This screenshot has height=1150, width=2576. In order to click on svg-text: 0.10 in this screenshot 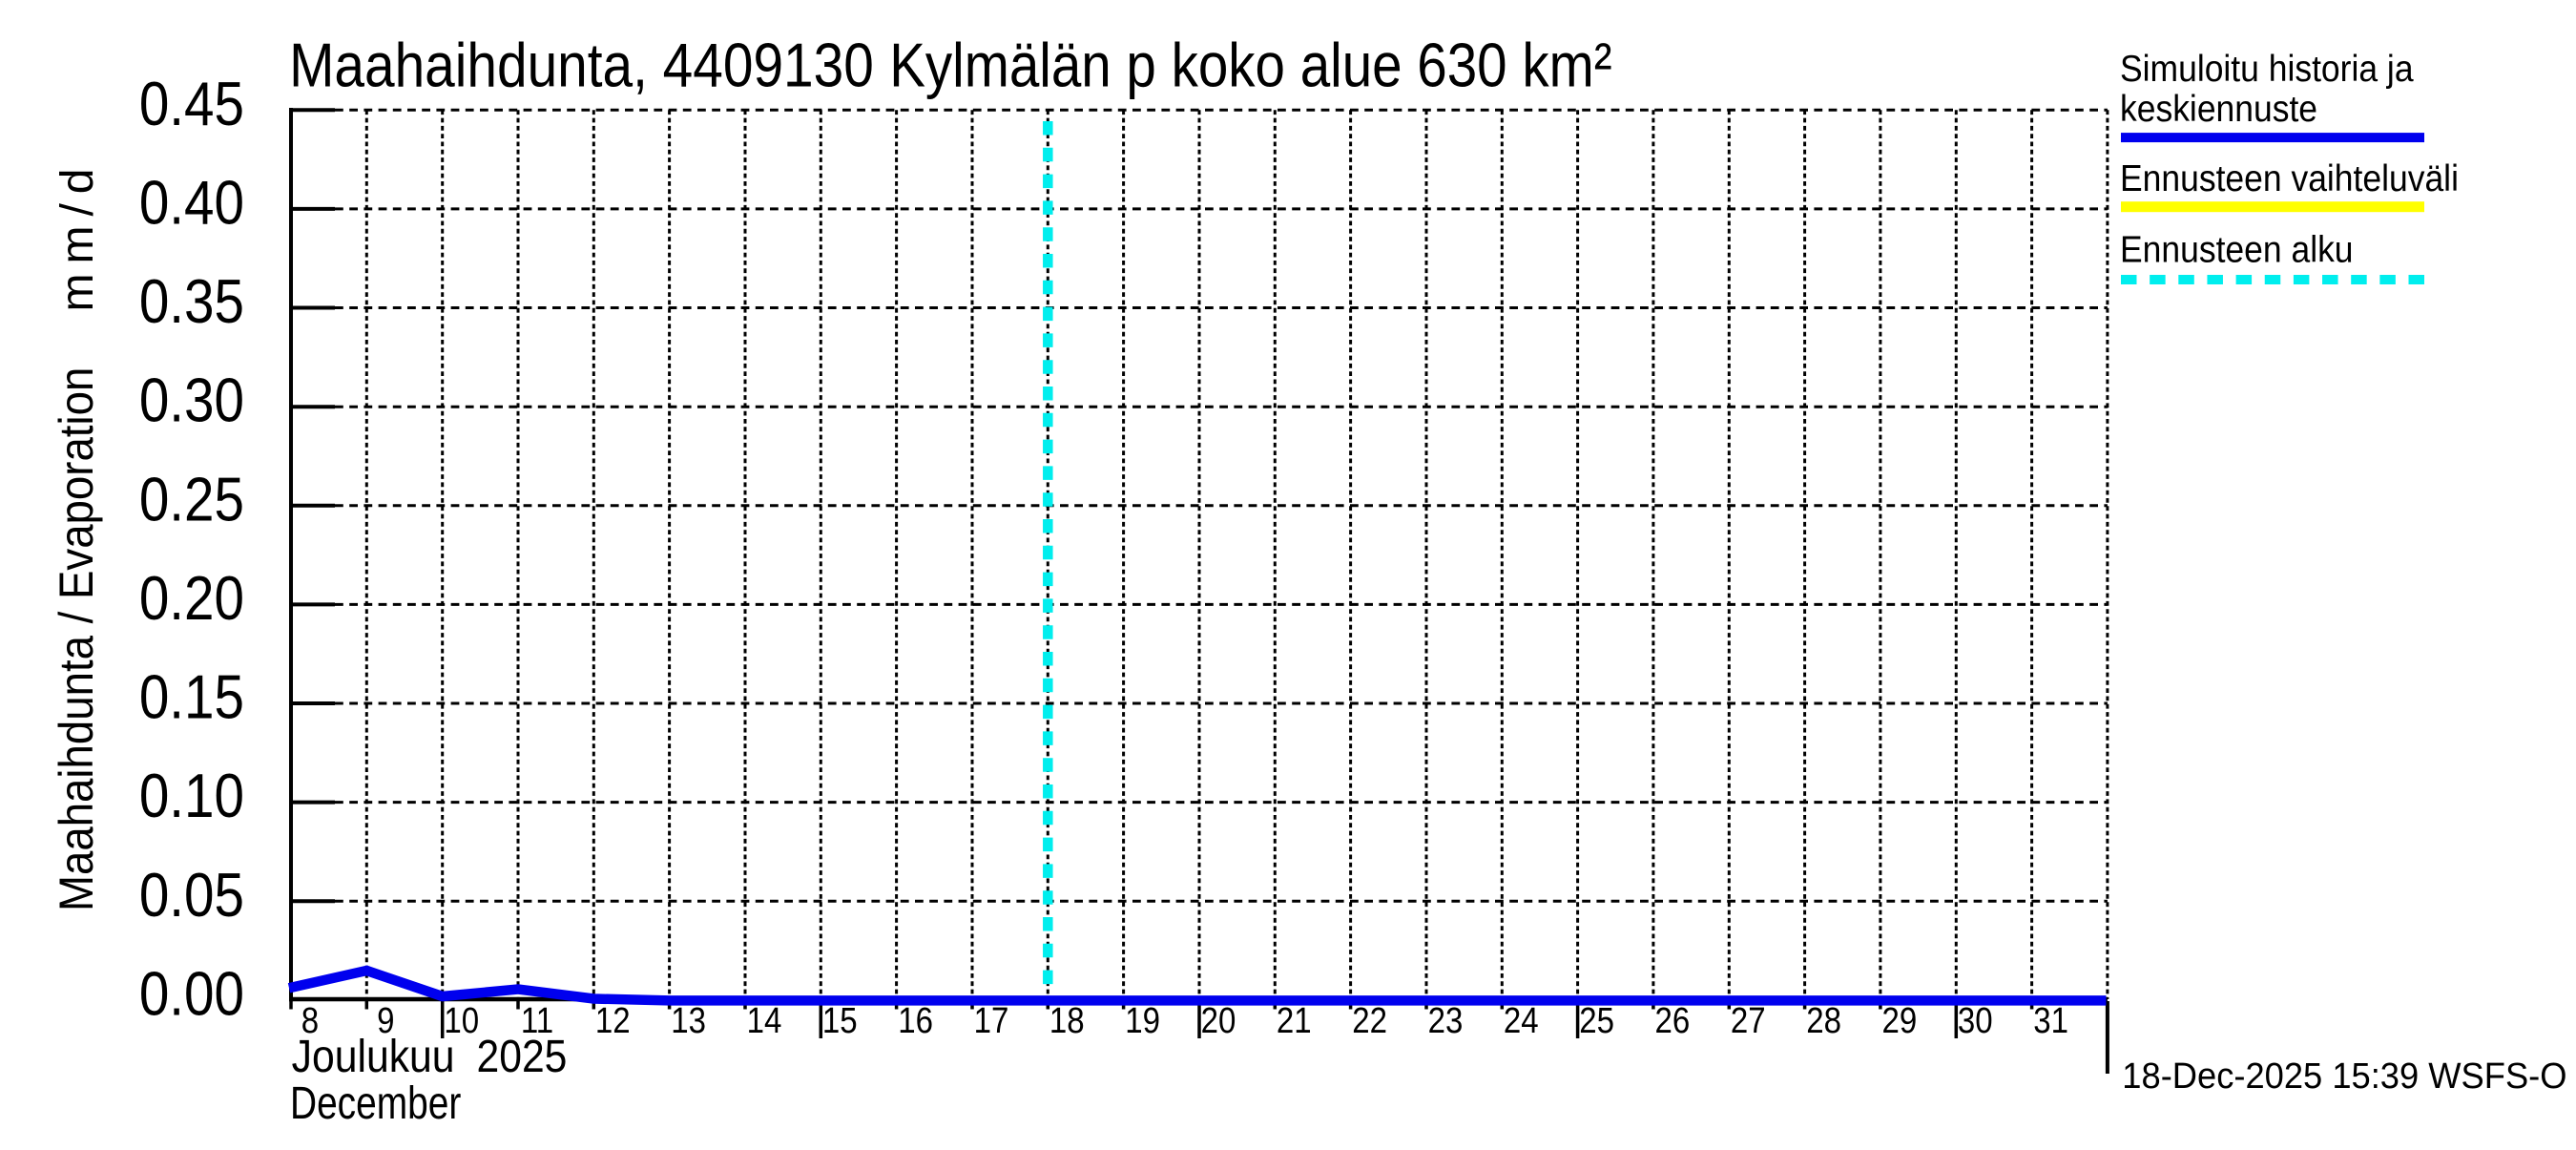, I will do `click(191, 795)`.